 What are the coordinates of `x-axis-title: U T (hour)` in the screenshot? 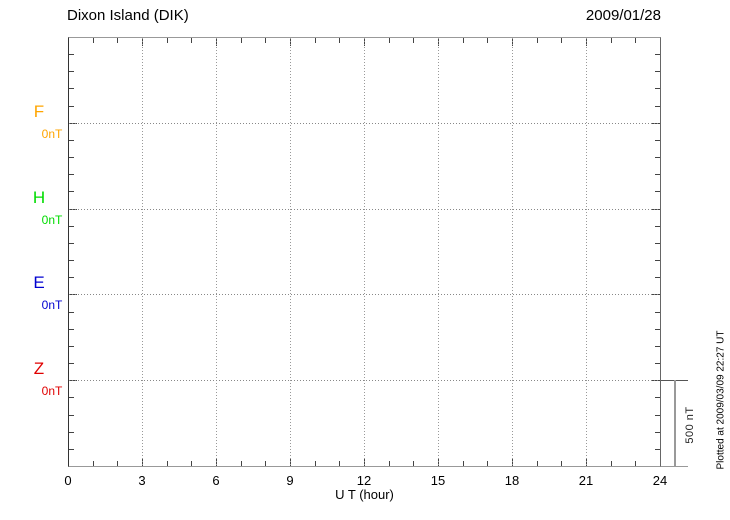 It's located at (364, 494).